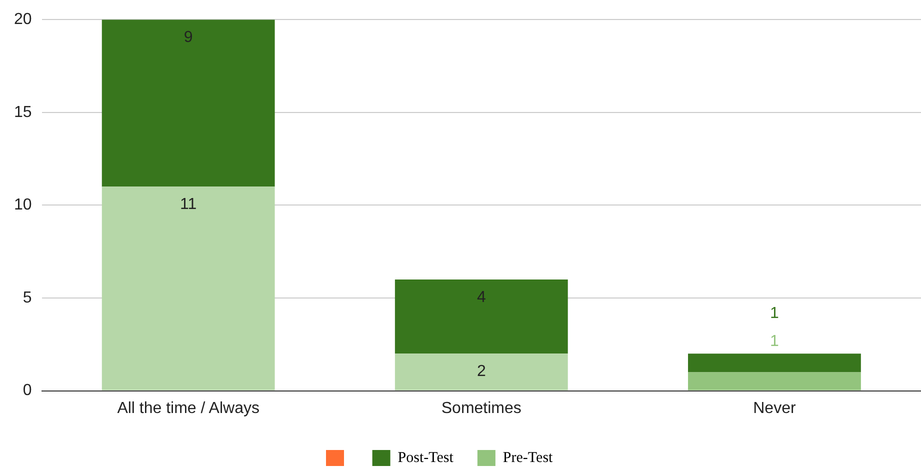 This screenshot has height=476, width=921. I want to click on x-tick-label: All the time / Always, so click(188, 408).